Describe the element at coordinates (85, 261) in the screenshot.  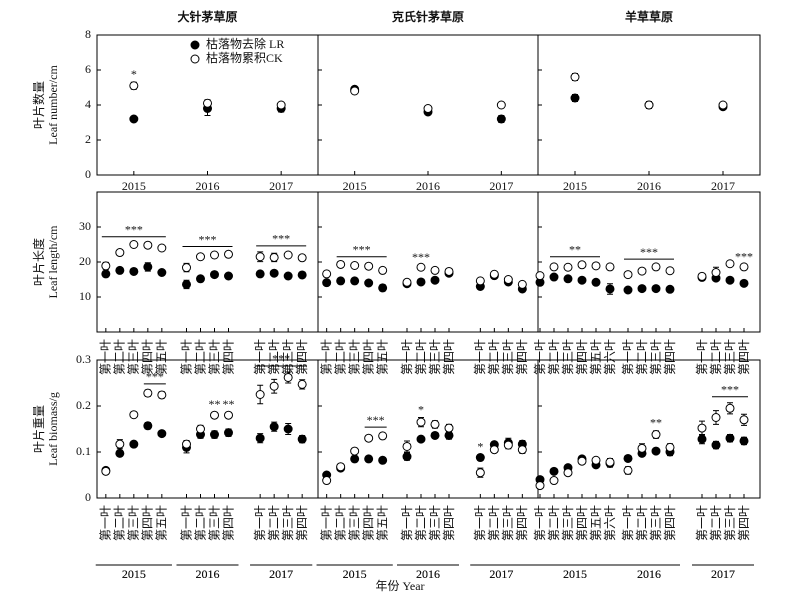
I see `y-tick-label: 20` at that location.